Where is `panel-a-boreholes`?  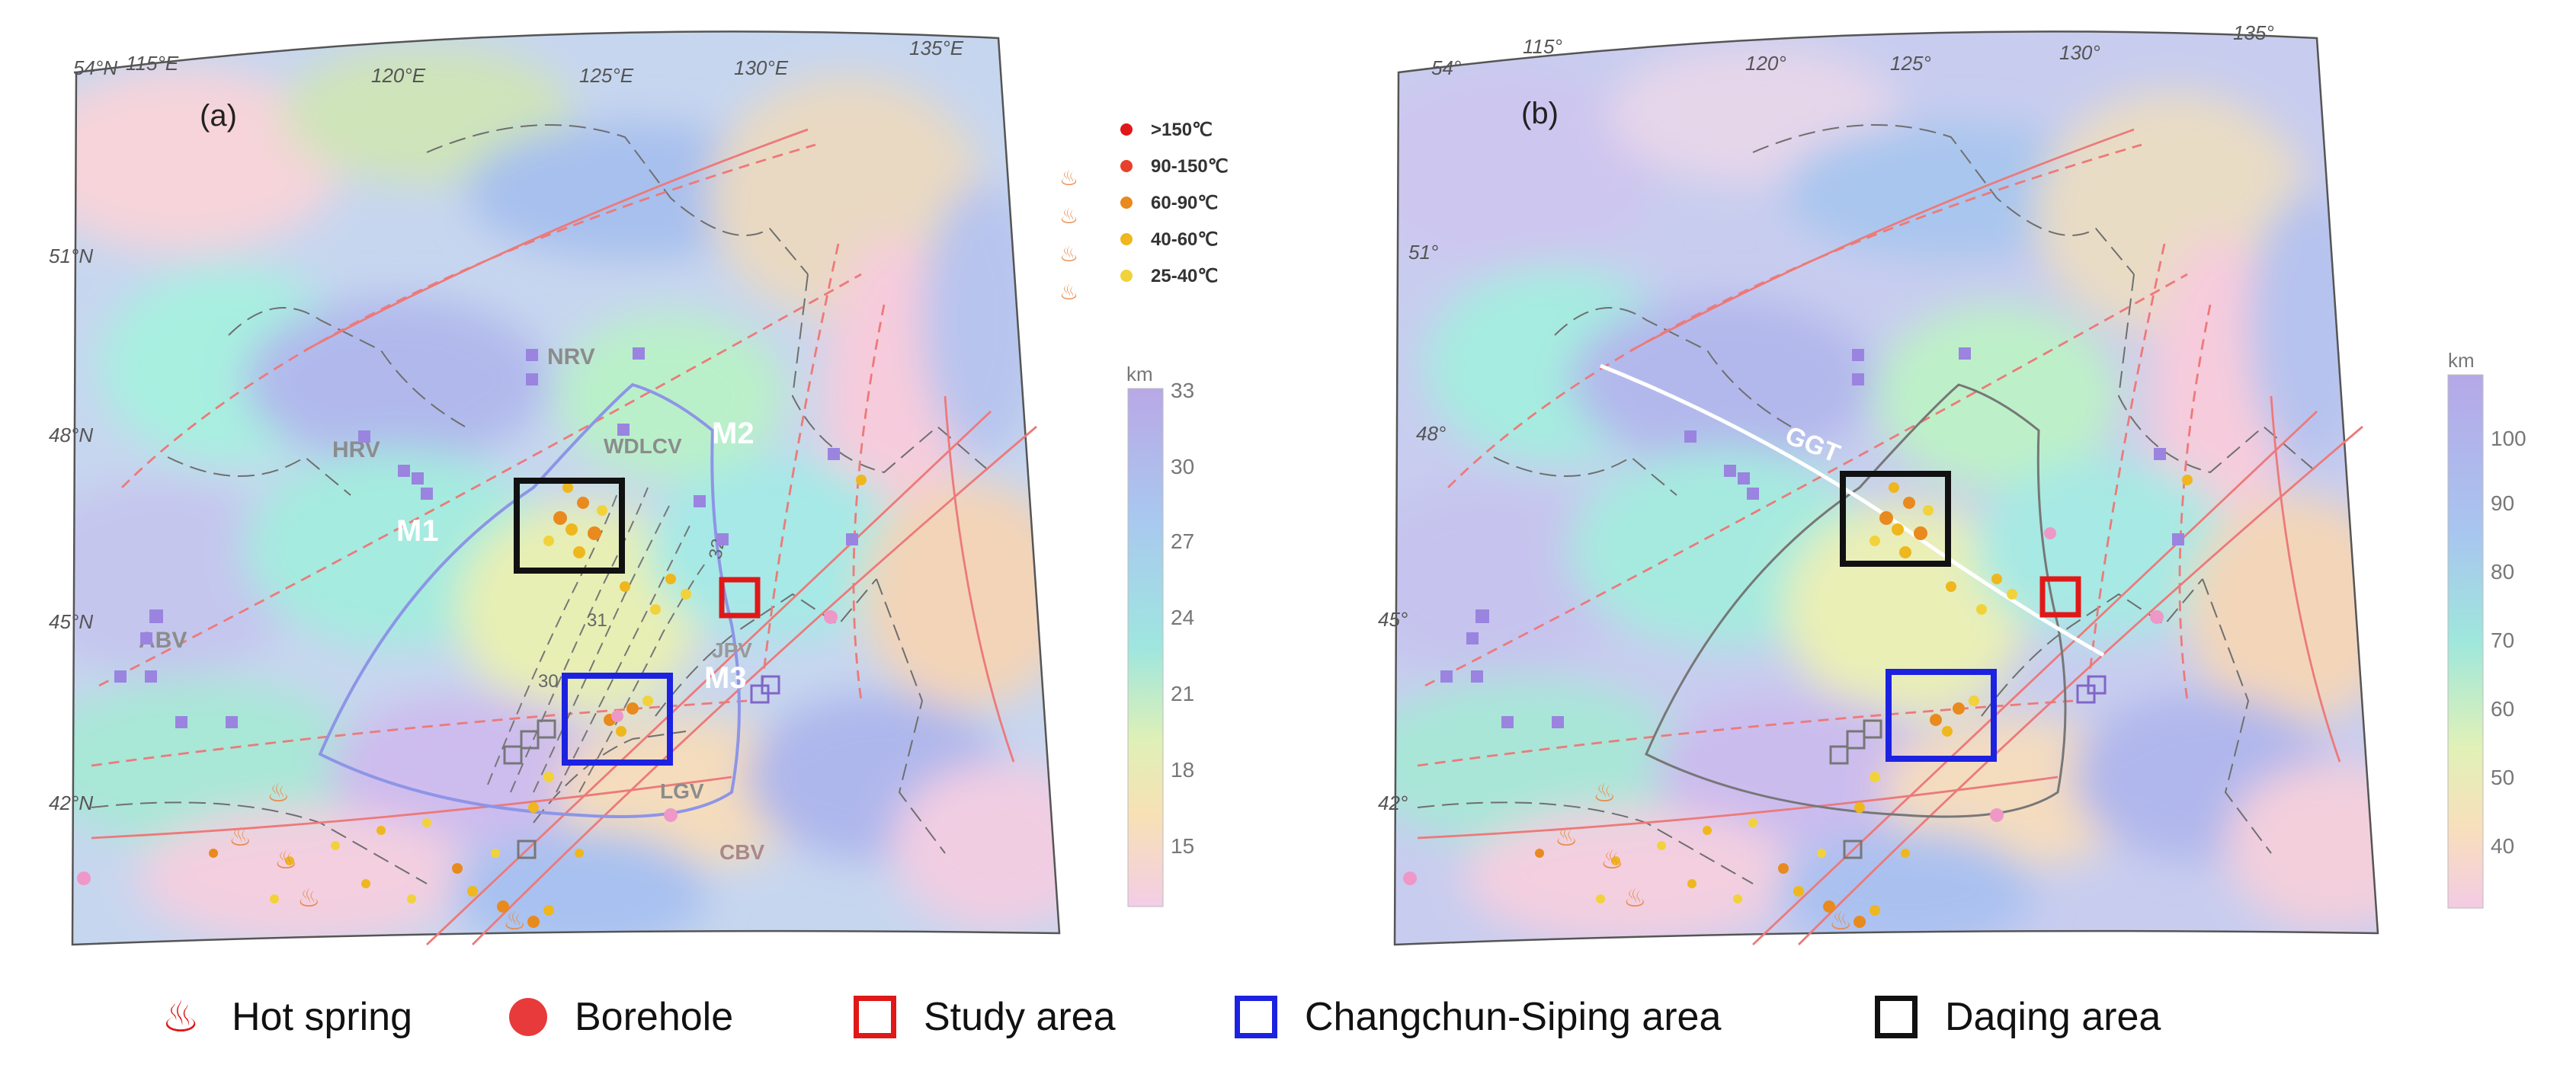 panel-a-boreholes is located at coordinates (538, 702).